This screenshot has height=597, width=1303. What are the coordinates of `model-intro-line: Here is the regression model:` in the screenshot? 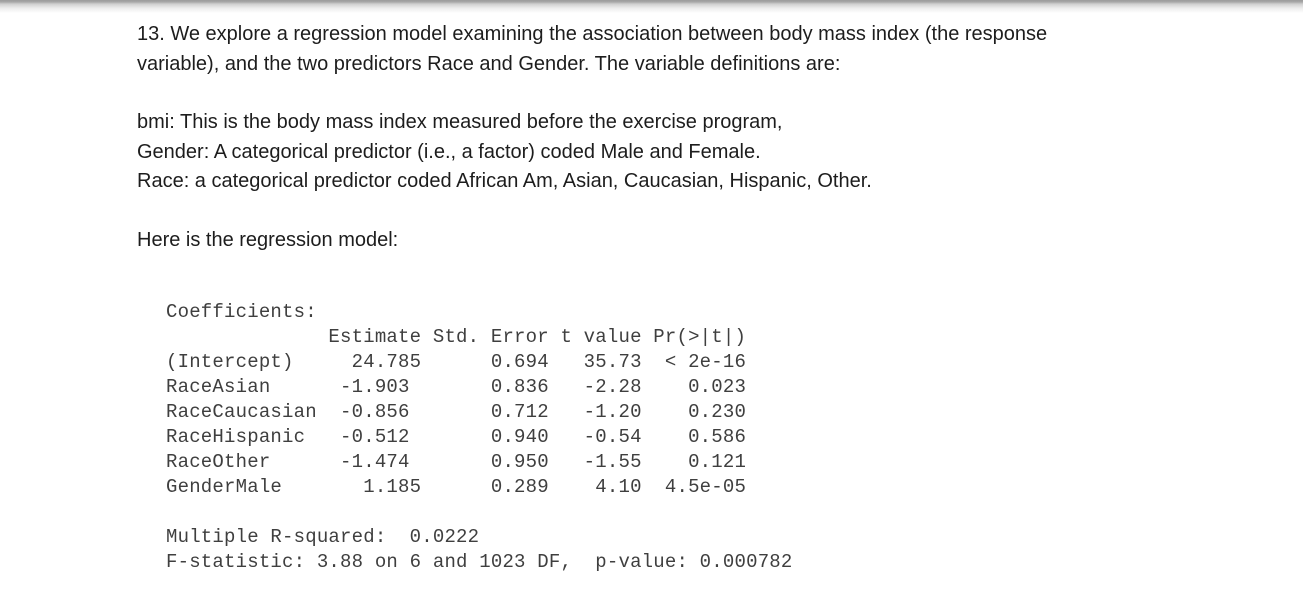 It's located at (268, 240).